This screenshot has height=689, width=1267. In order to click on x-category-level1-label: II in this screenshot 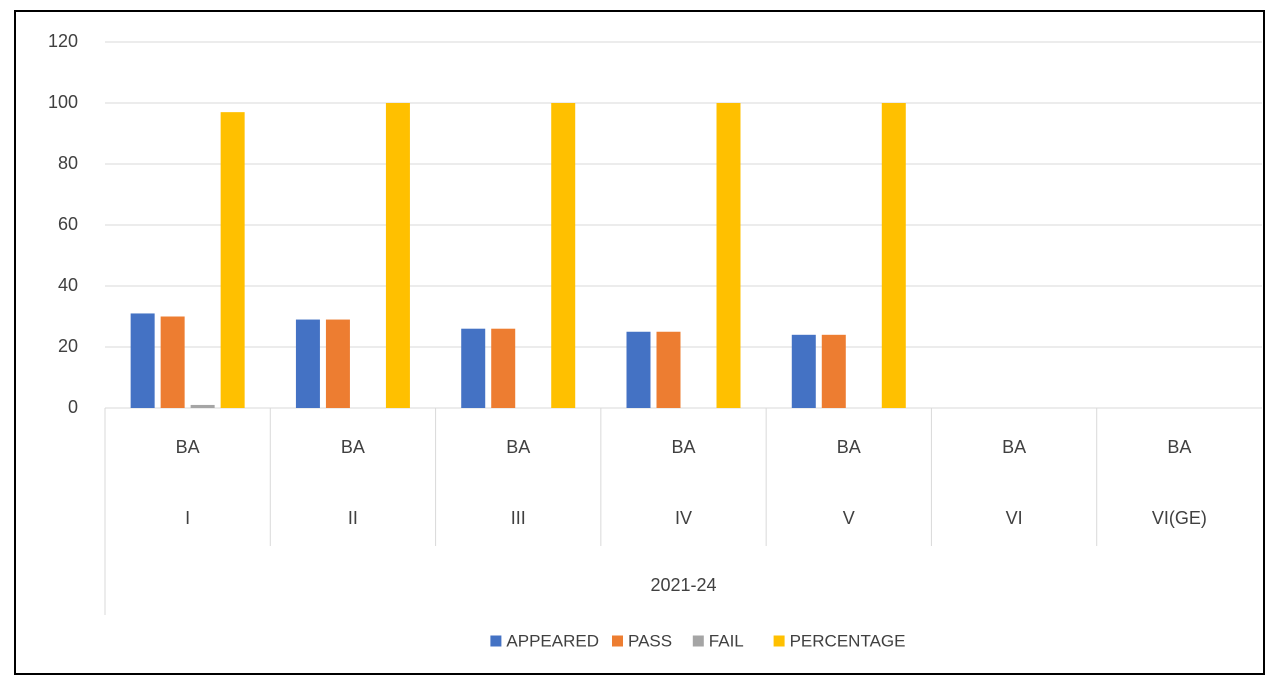, I will do `click(353, 518)`.